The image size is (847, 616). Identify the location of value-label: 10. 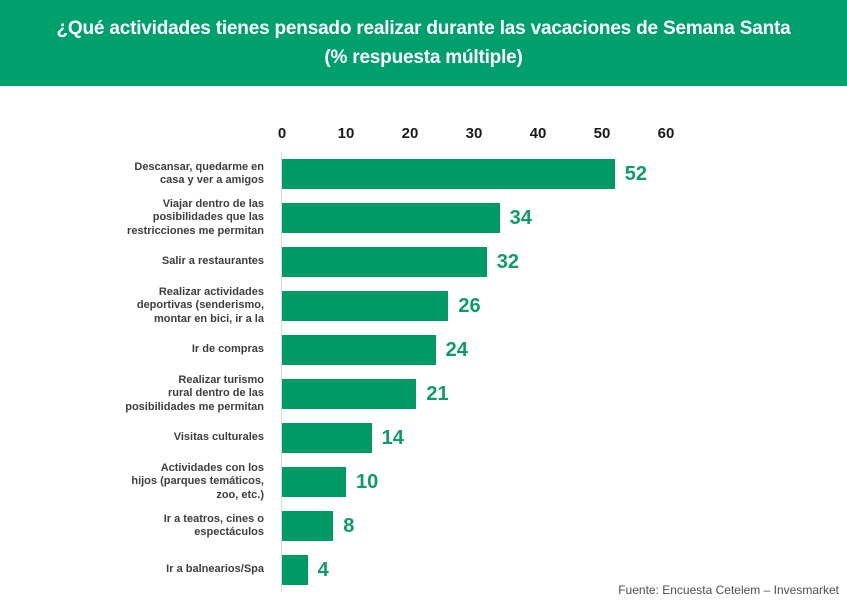
(367, 481).